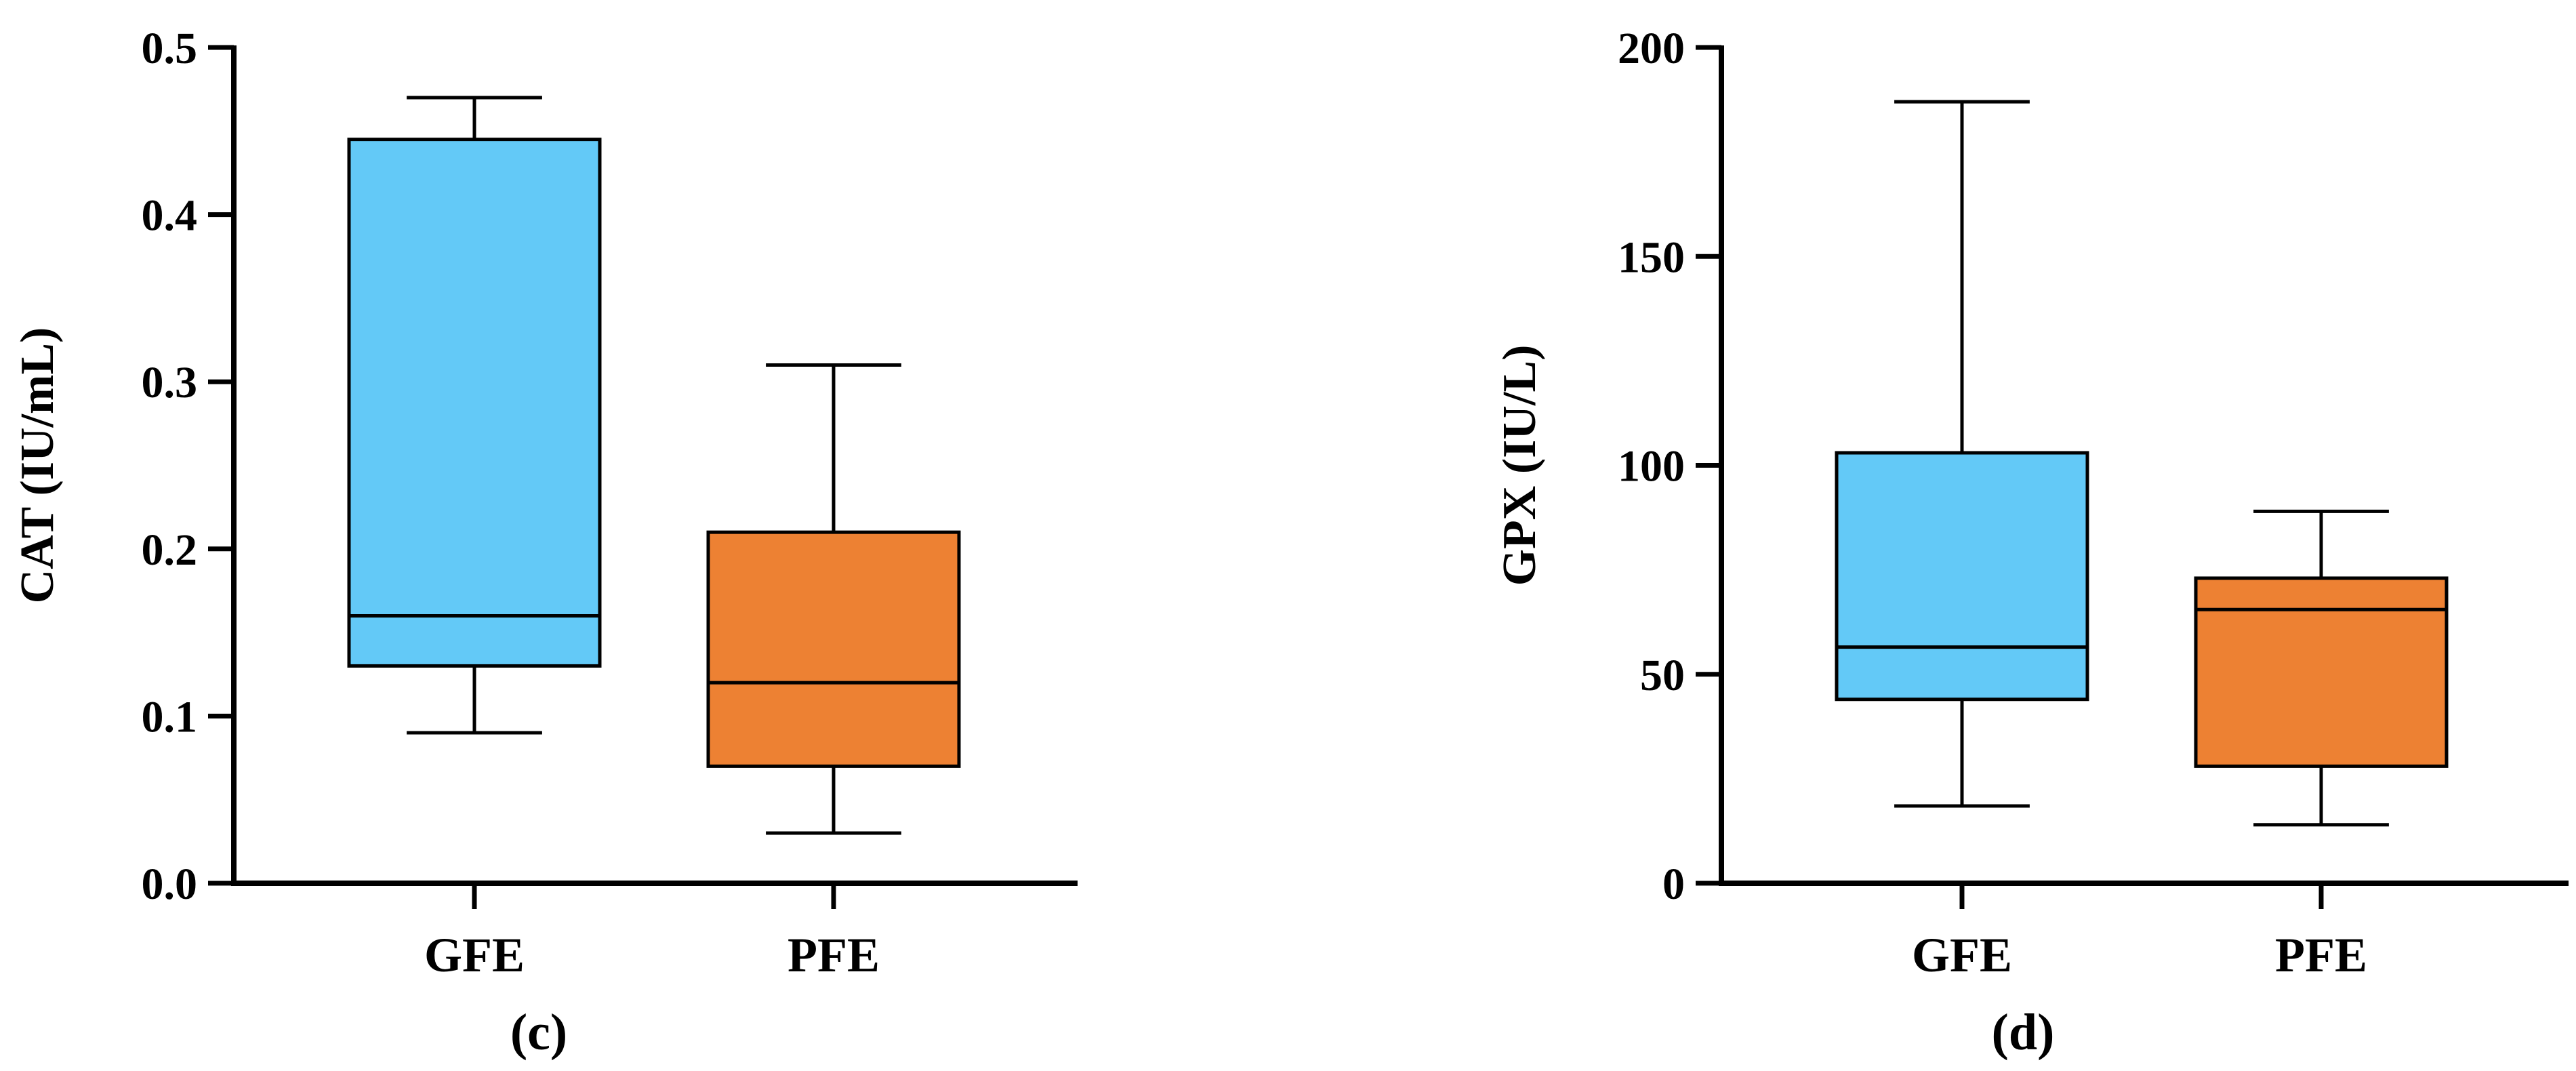 Image resolution: width=2576 pixels, height=1071 pixels. I want to click on y-tick-label: 0.5, so click(170, 48).